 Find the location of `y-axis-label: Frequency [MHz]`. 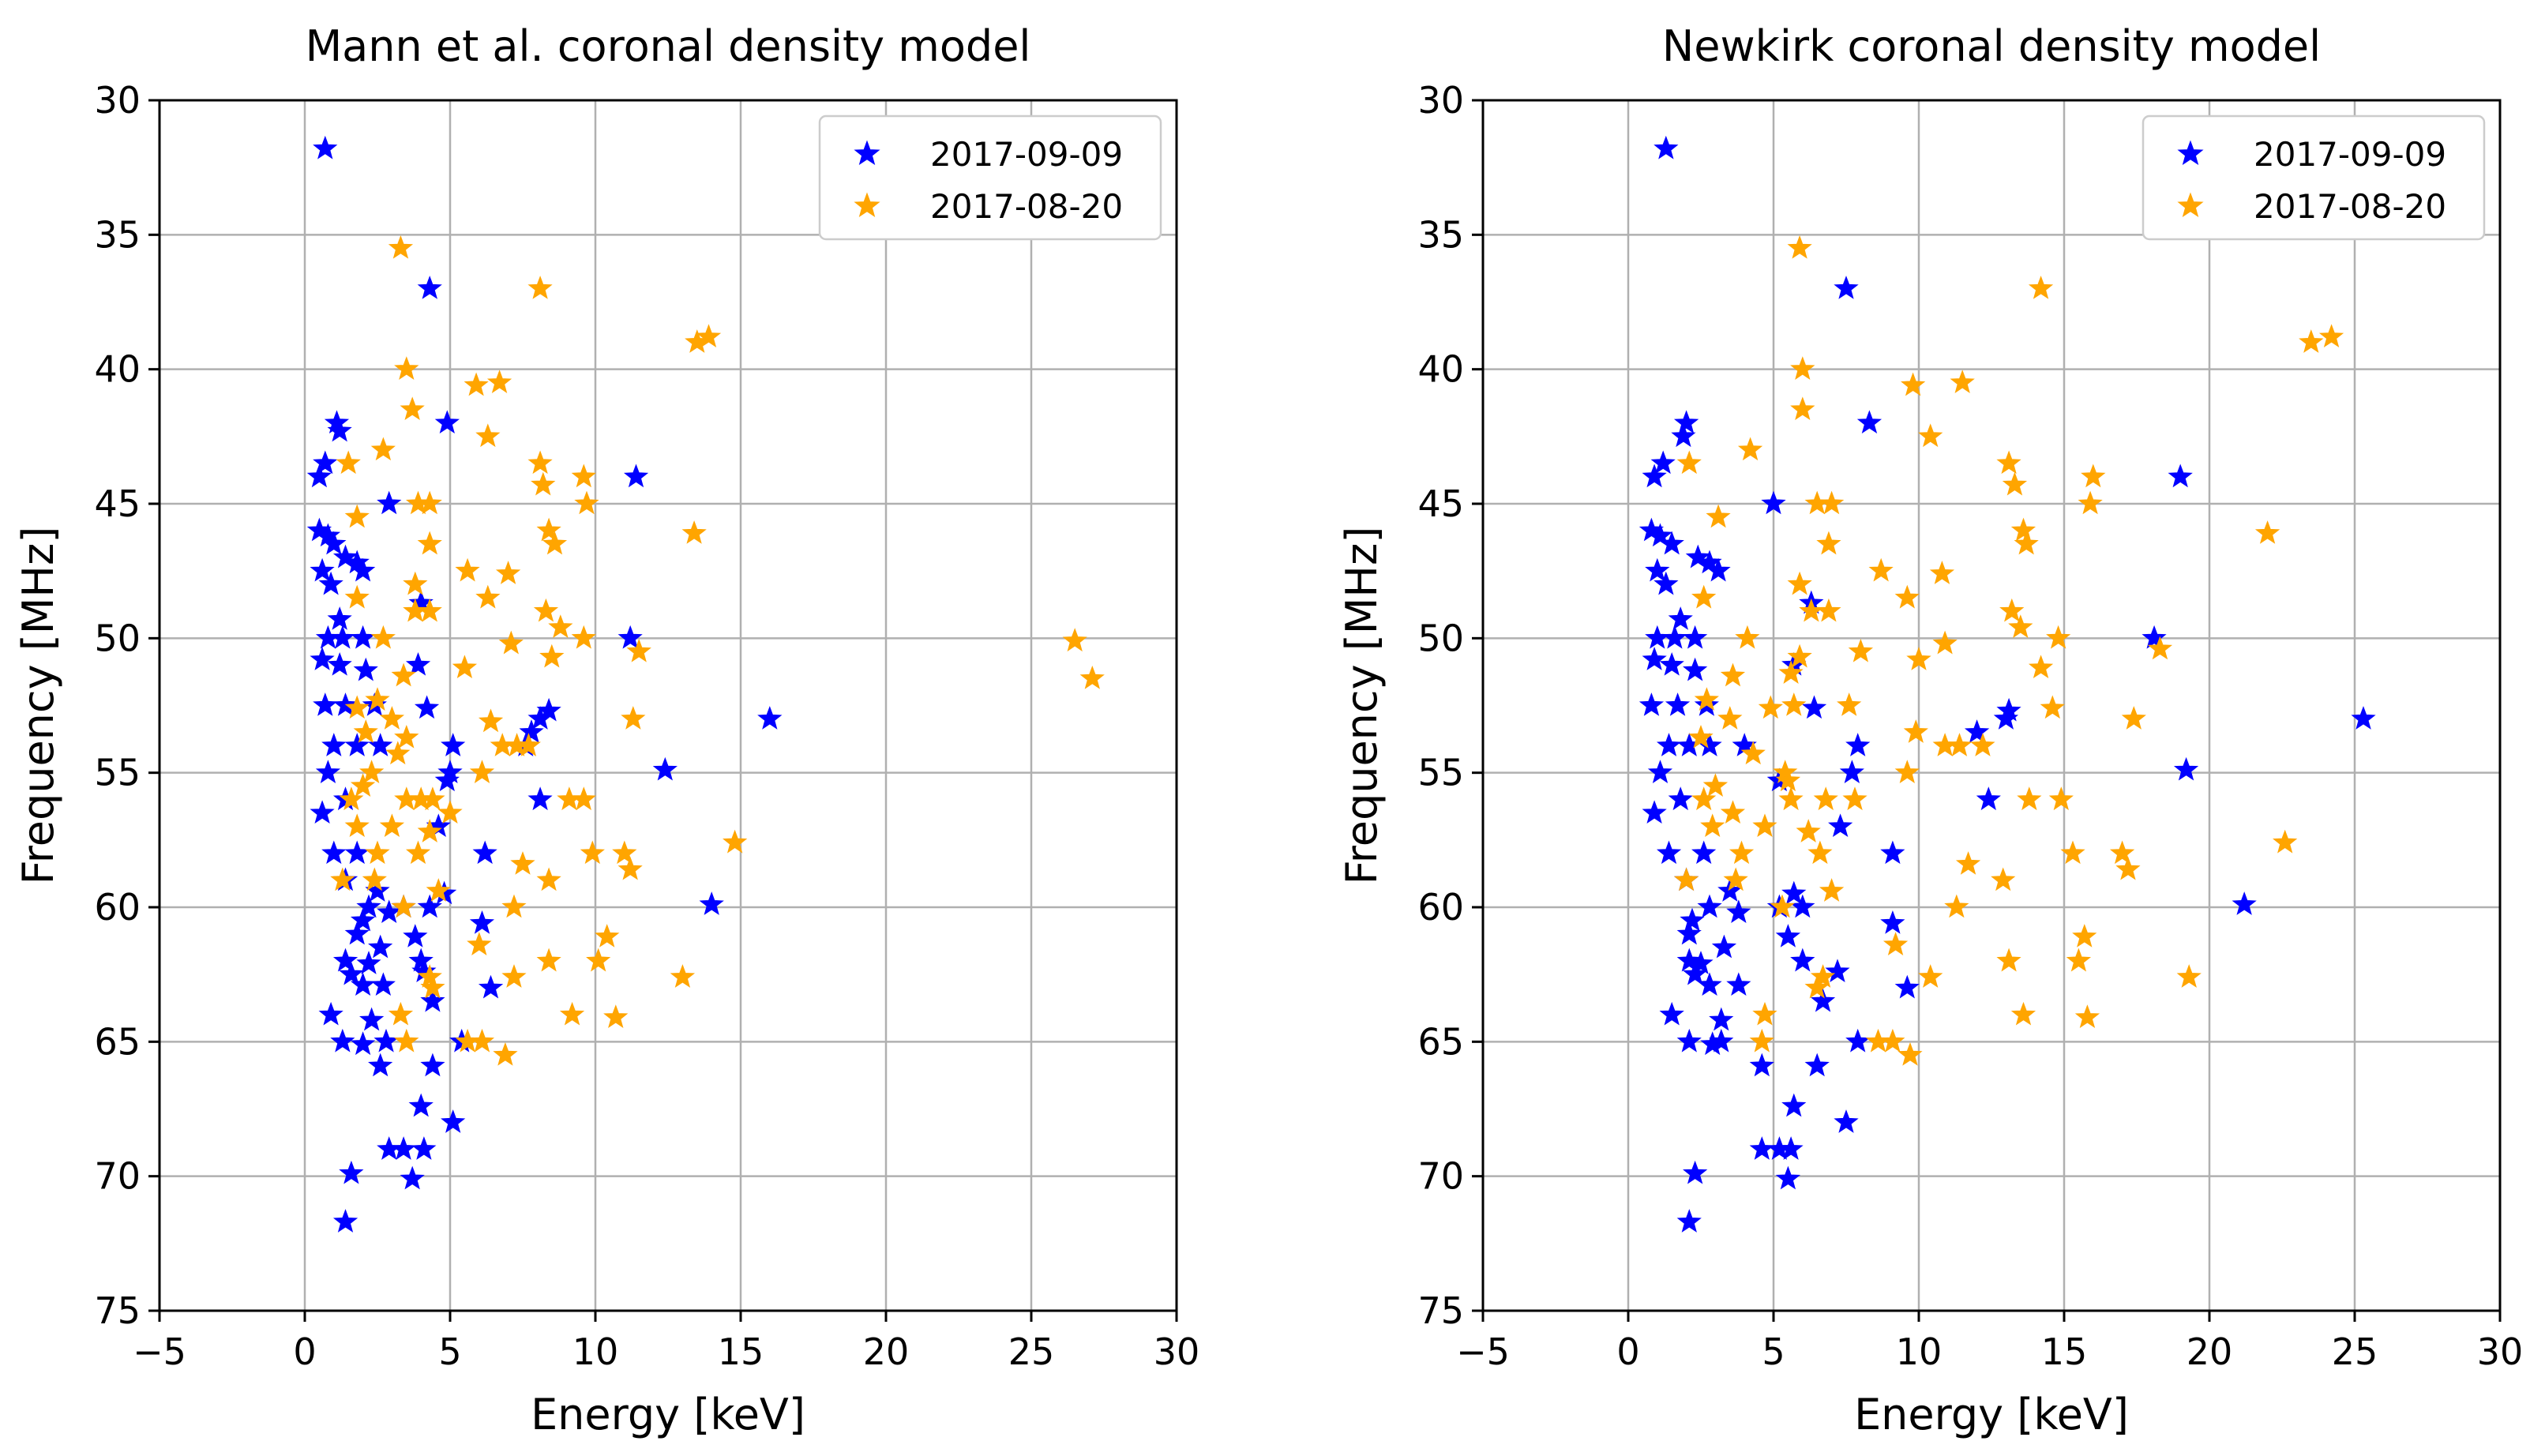

y-axis-label: Frequency [MHz] is located at coordinates (38, 706).